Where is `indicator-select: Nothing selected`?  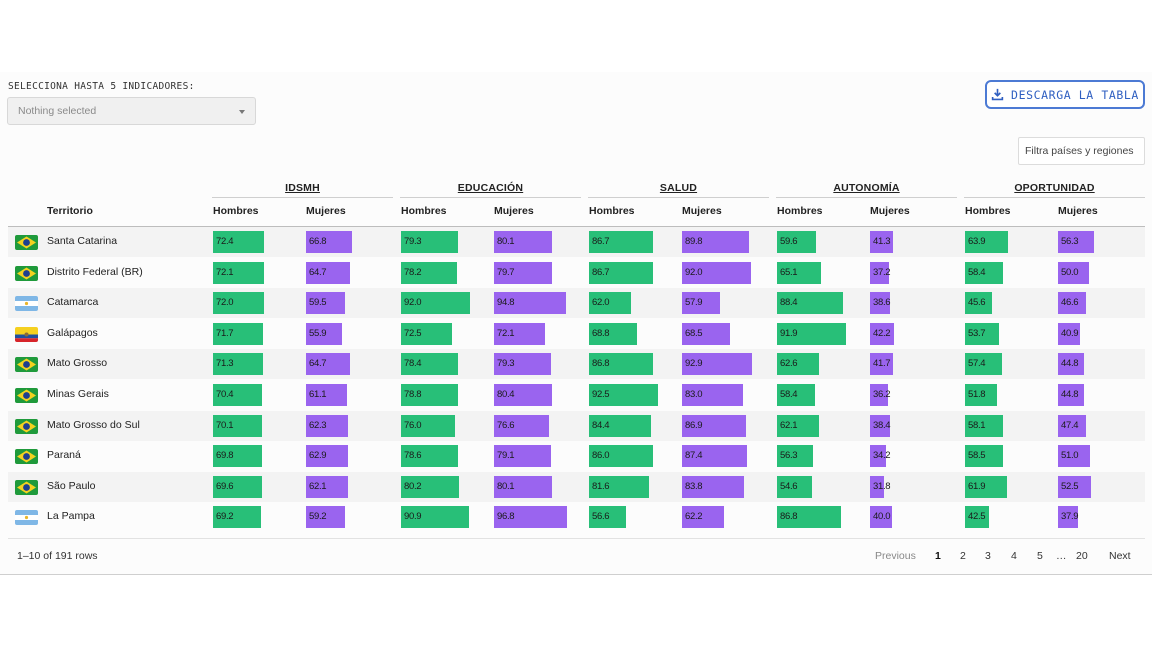 indicator-select: Nothing selected is located at coordinates (131, 111).